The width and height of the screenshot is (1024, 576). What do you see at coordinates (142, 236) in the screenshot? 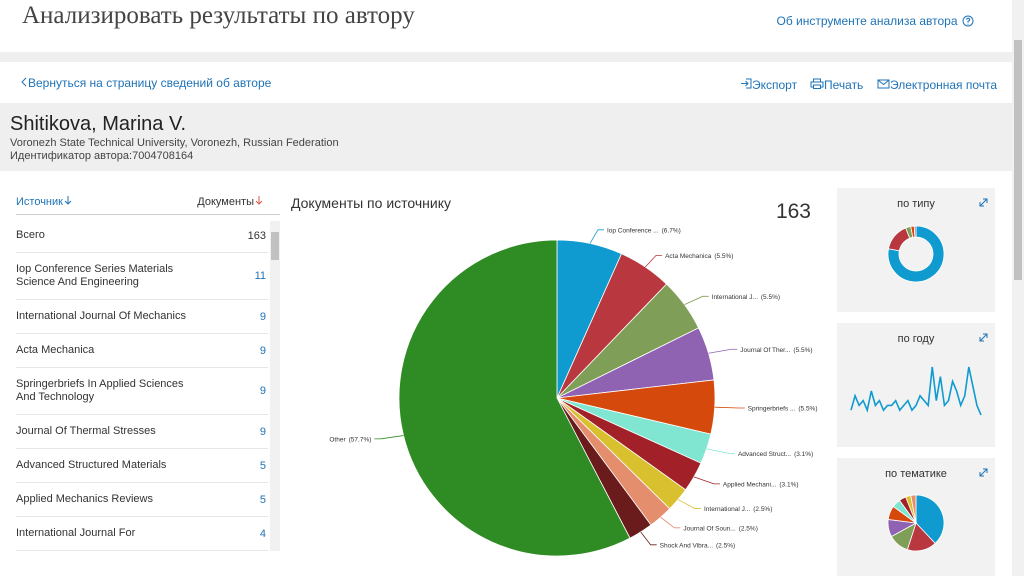
I see `table-row: Всего 163` at bounding box center [142, 236].